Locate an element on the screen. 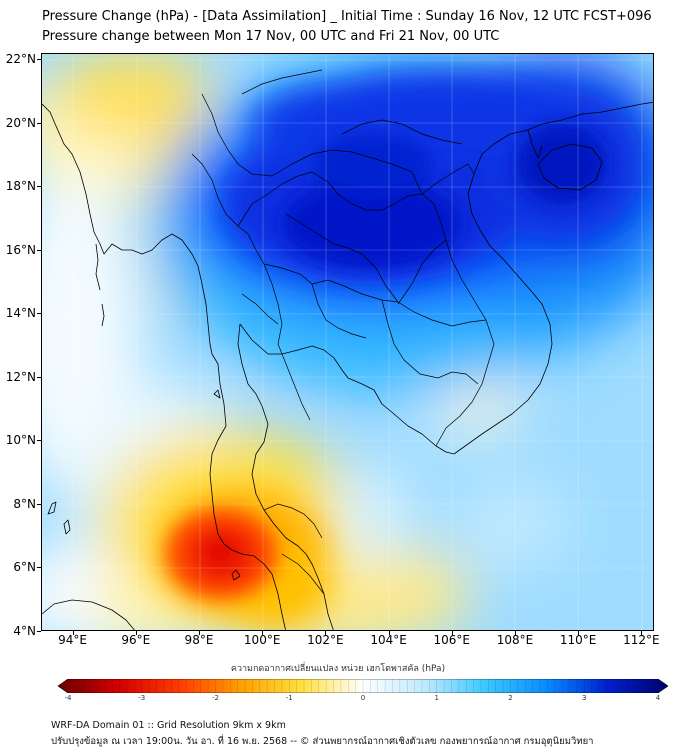 This screenshot has width=676, height=756. colorbar-tick-label: 4 is located at coordinates (658, 698).